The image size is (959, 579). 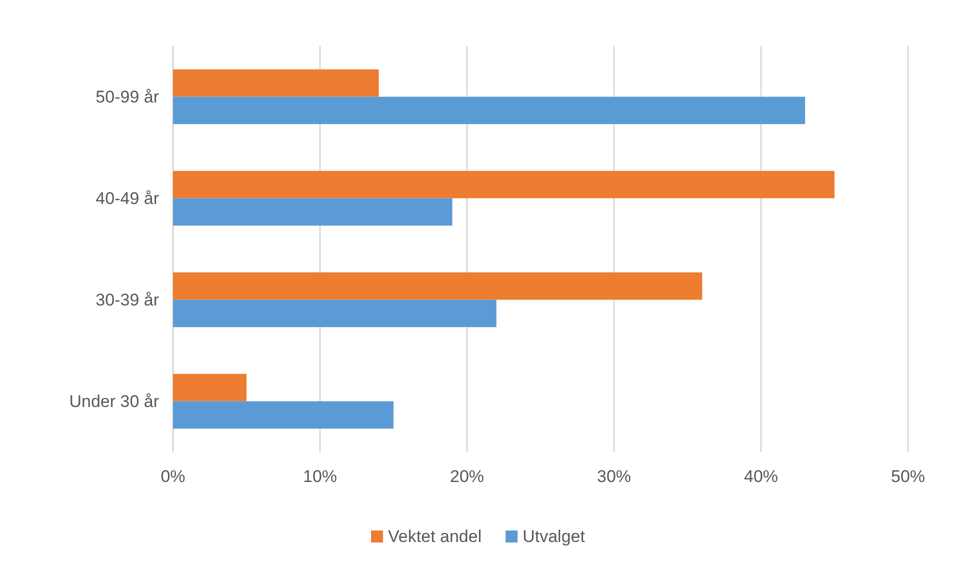 I want to click on x-tick-label: 40%, so click(x=761, y=476).